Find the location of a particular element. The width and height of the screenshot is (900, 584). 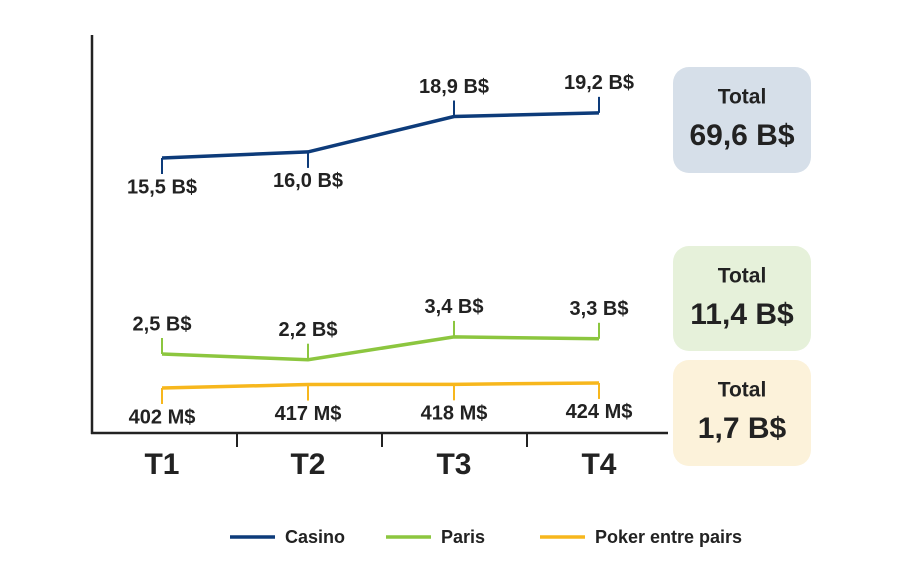

data-label: 18,9 B$ is located at coordinates (454, 87).